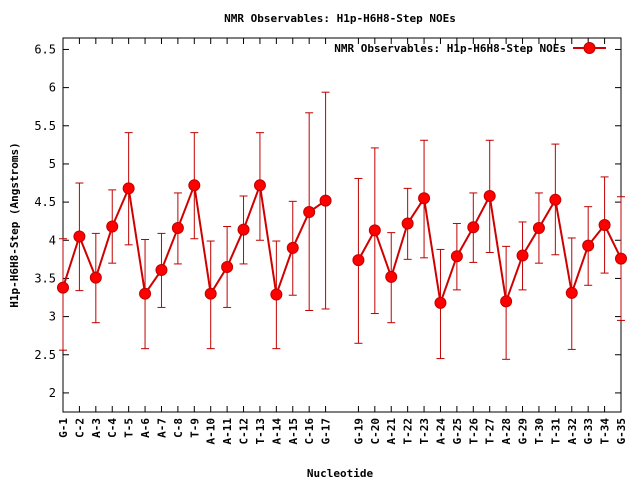  What do you see at coordinates (555, 431) in the screenshot?
I see `x-tick-label: T-31` at bounding box center [555, 431].